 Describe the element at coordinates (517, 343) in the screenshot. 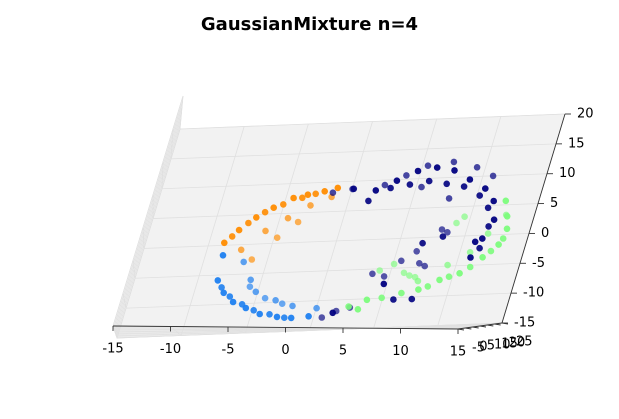

I see `y-tick-label: 20` at that location.